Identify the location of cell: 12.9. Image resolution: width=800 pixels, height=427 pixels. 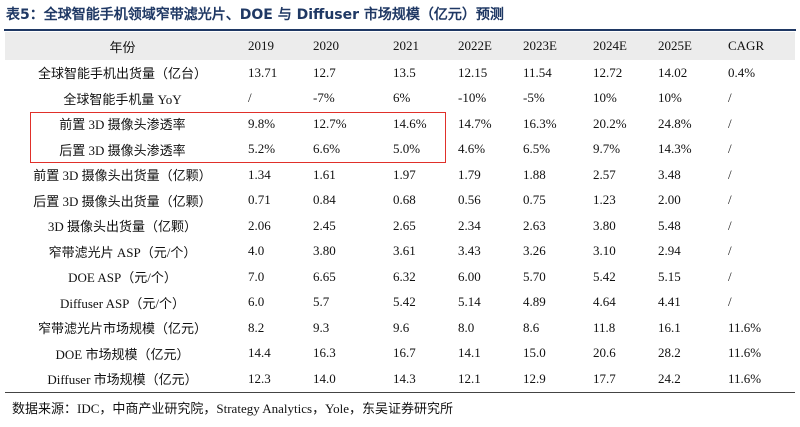
(550, 379).